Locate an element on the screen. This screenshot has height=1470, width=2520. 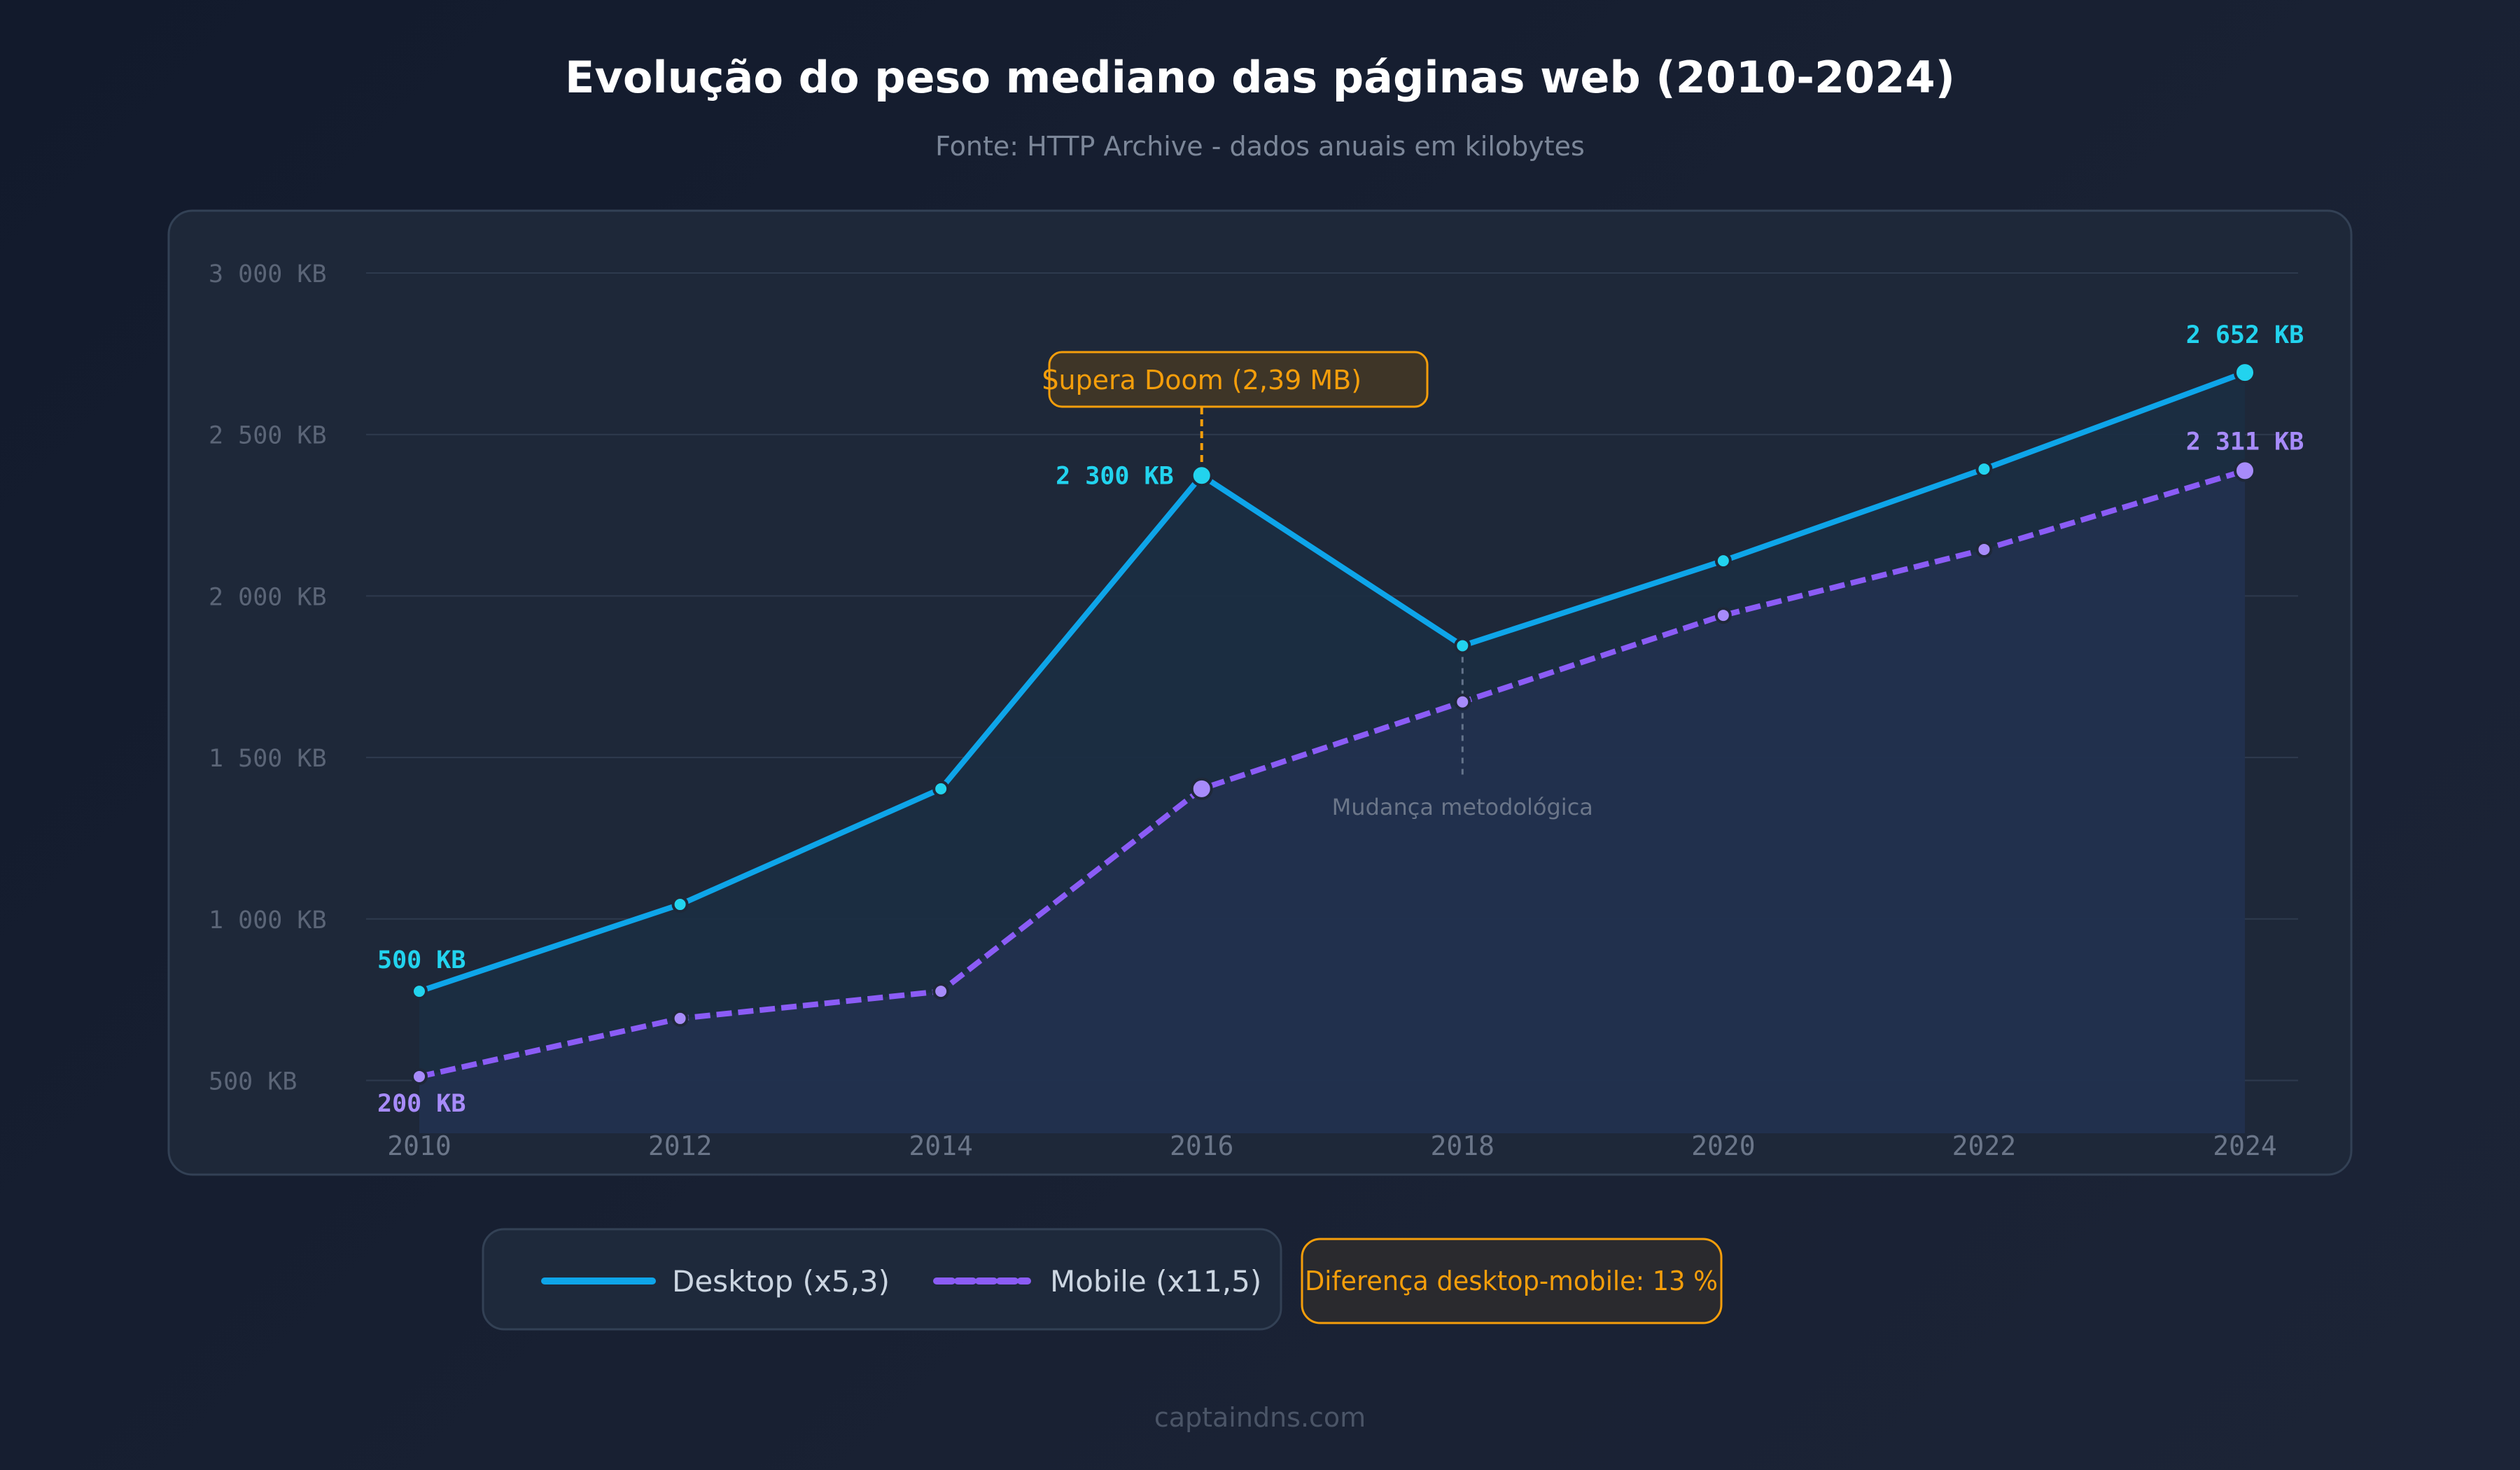
footer-watermark: captaindns.com is located at coordinates (1260, 1417).